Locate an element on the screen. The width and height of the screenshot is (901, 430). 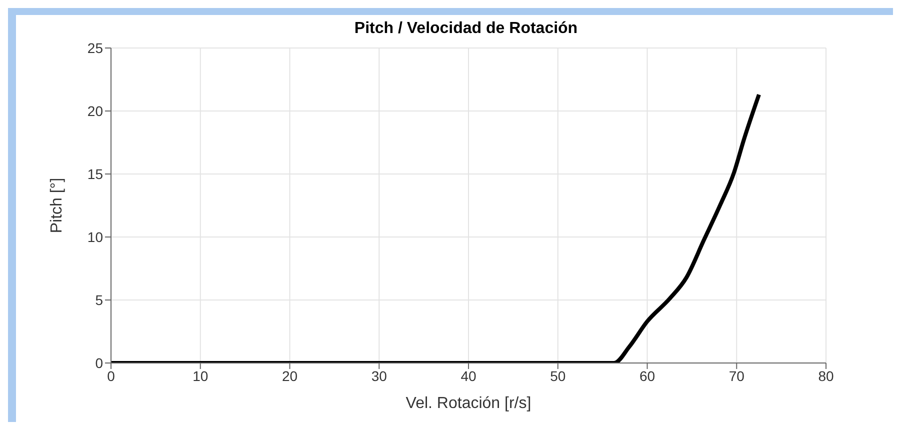
x-tick-label: 60 is located at coordinates (647, 376).